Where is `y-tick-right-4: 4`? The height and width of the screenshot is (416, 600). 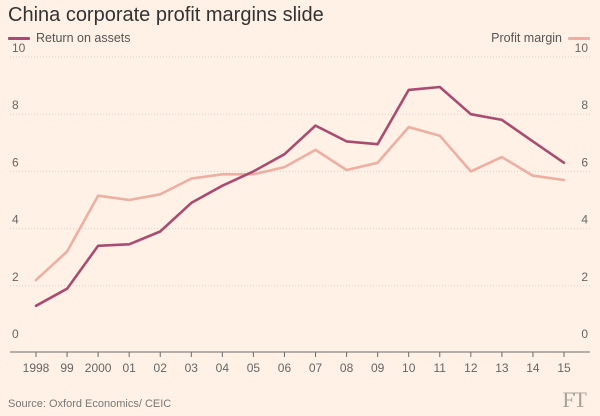
y-tick-right-4: 4 is located at coordinates (584, 220).